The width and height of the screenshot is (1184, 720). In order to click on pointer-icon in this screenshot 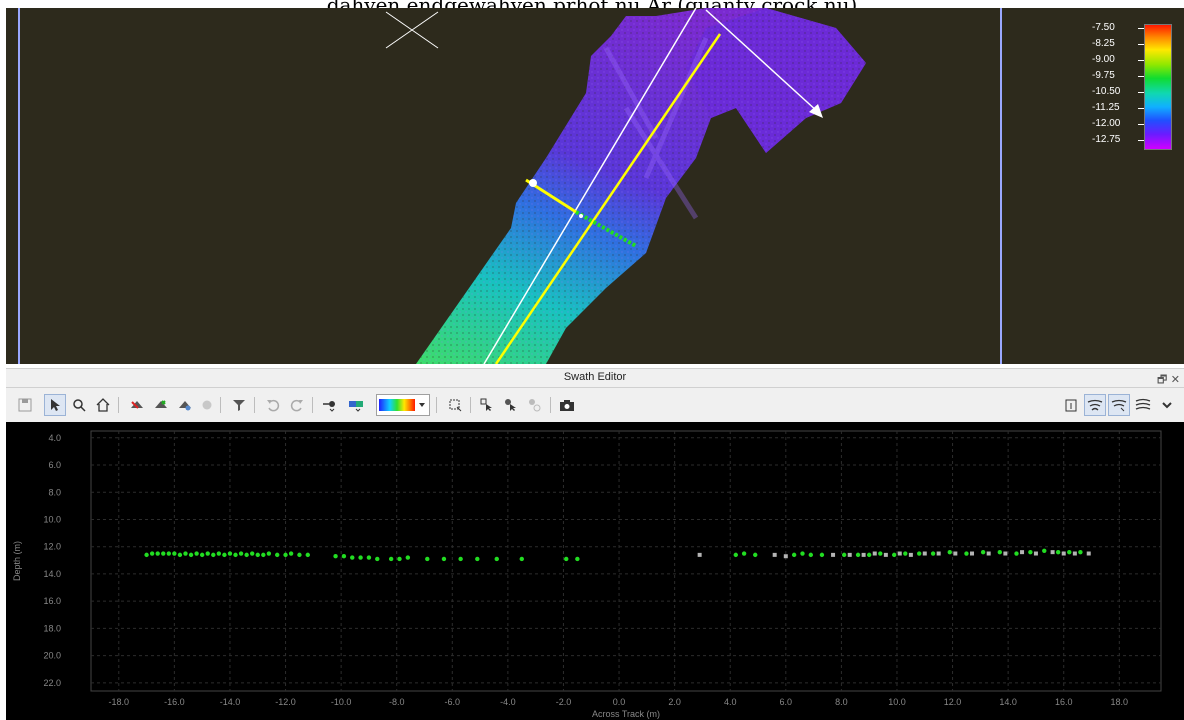, I will do `click(55, 405)`.